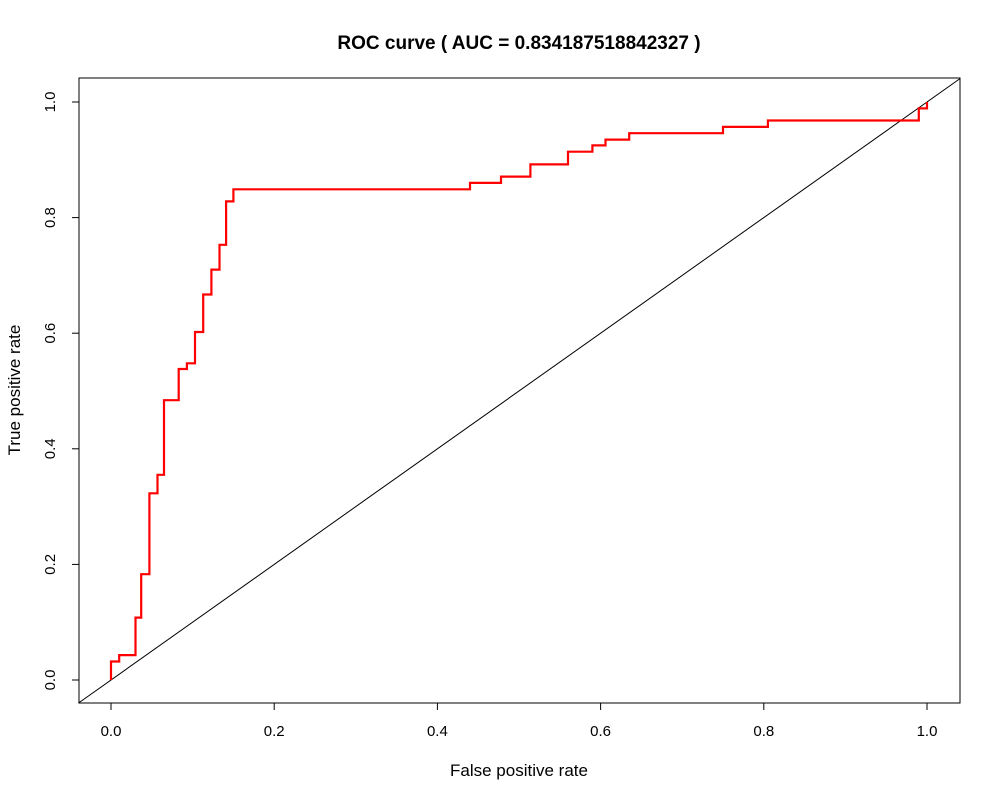 This screenshot has height=800, width=1000. Describe the element at coordinates (50, 333) in the screenshot. I see `y-tick-label: 0.6` at that location.